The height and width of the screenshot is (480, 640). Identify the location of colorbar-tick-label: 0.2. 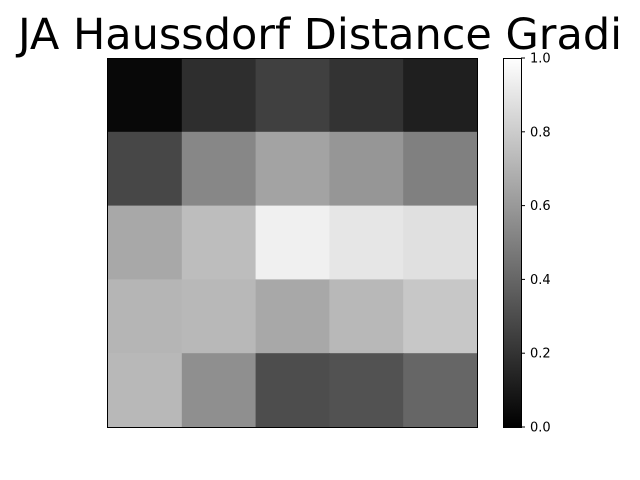
(540, 354).